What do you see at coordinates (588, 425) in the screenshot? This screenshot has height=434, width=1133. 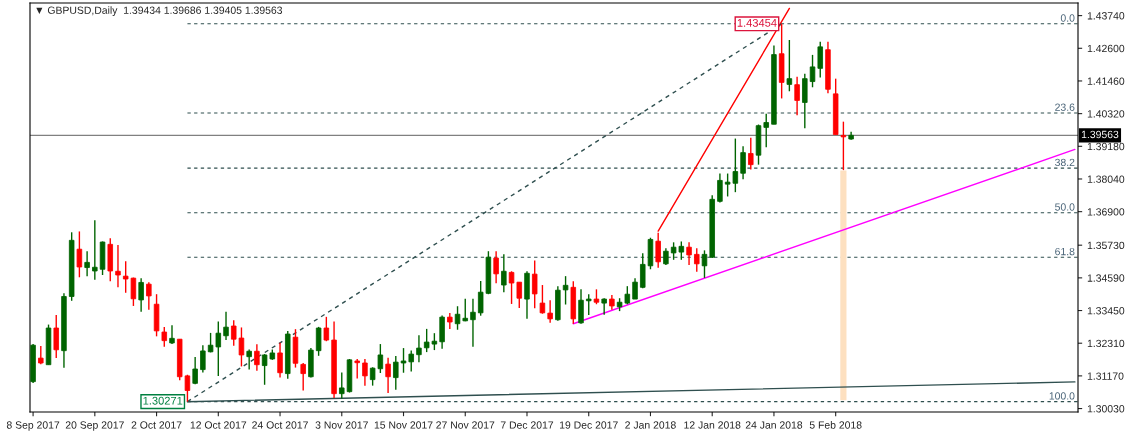 I see `x-tick-label: 19 Dec 2017` at bounding box center [588, 425].